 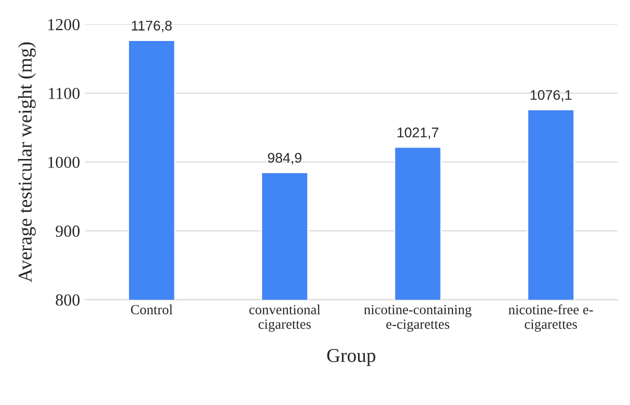 I want to click on x-tick-label: nicotine-containing e-cigarettes, so click(x=418, y=318).